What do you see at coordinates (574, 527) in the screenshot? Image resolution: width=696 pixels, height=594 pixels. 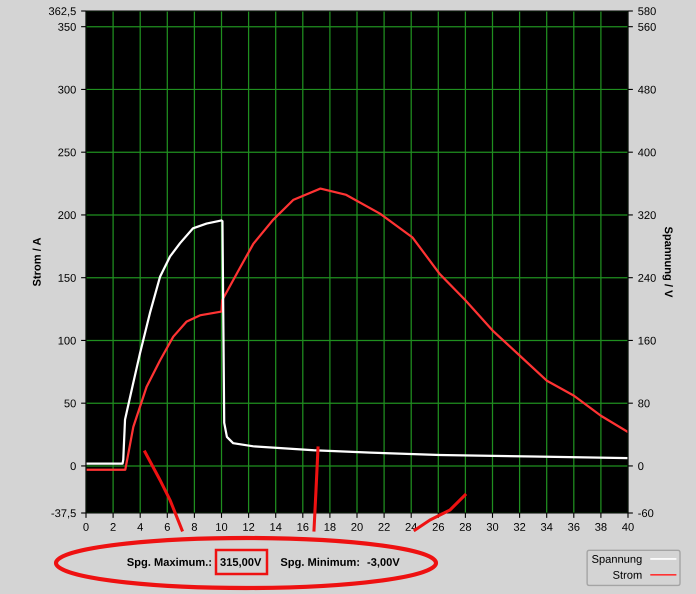 I see `x-tick-label: 36` at bounding box center [574, 527].